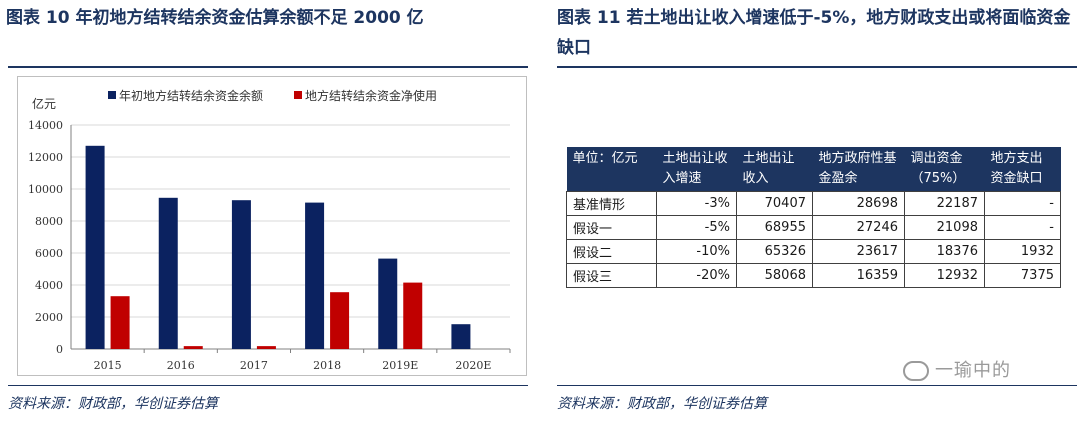 This screenshot has width=1080, height=422. I want to click on y-tick-label: 2000, so click(49, 317).